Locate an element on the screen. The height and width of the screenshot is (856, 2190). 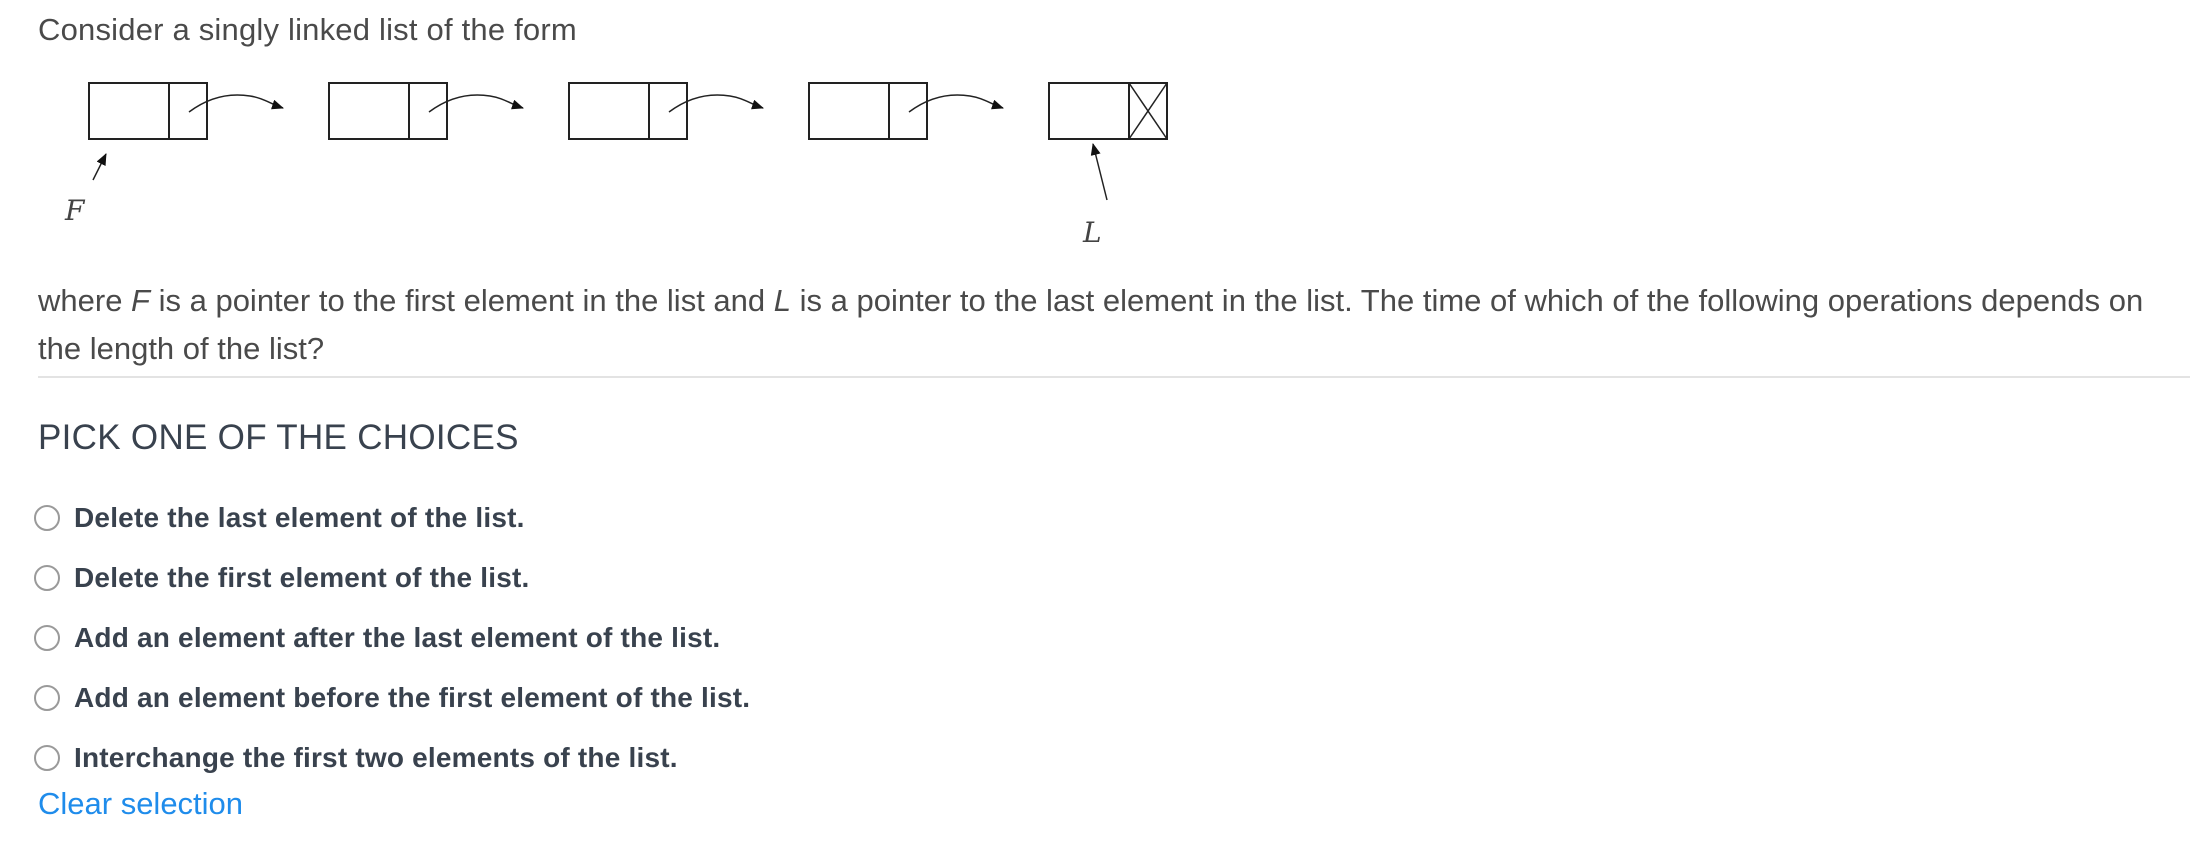
null-pointer-cross-icon is located at coordinates (1148, 111).